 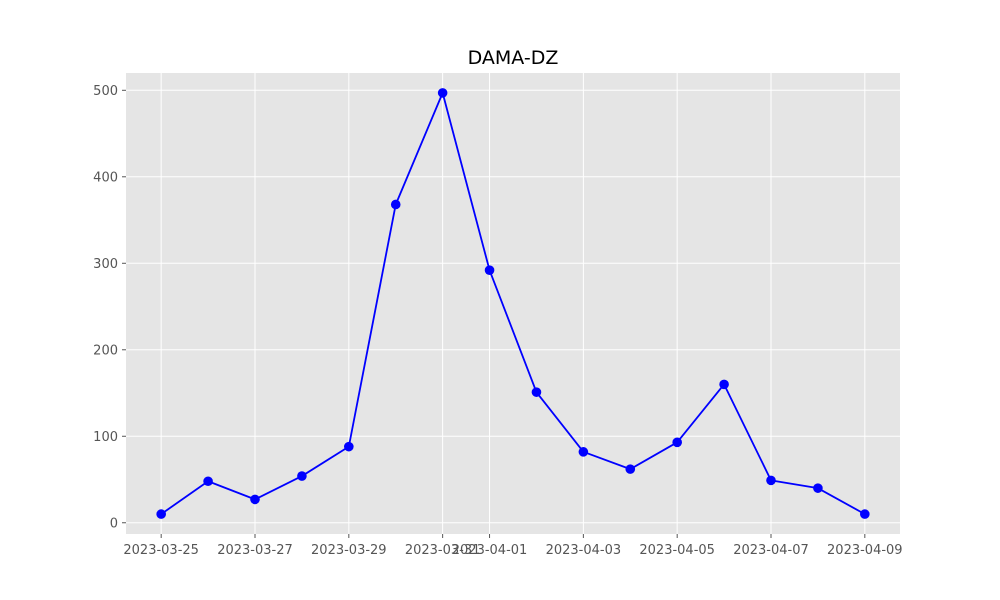 I want to click on y-tick-label: 500, so click(x=105, y=91).